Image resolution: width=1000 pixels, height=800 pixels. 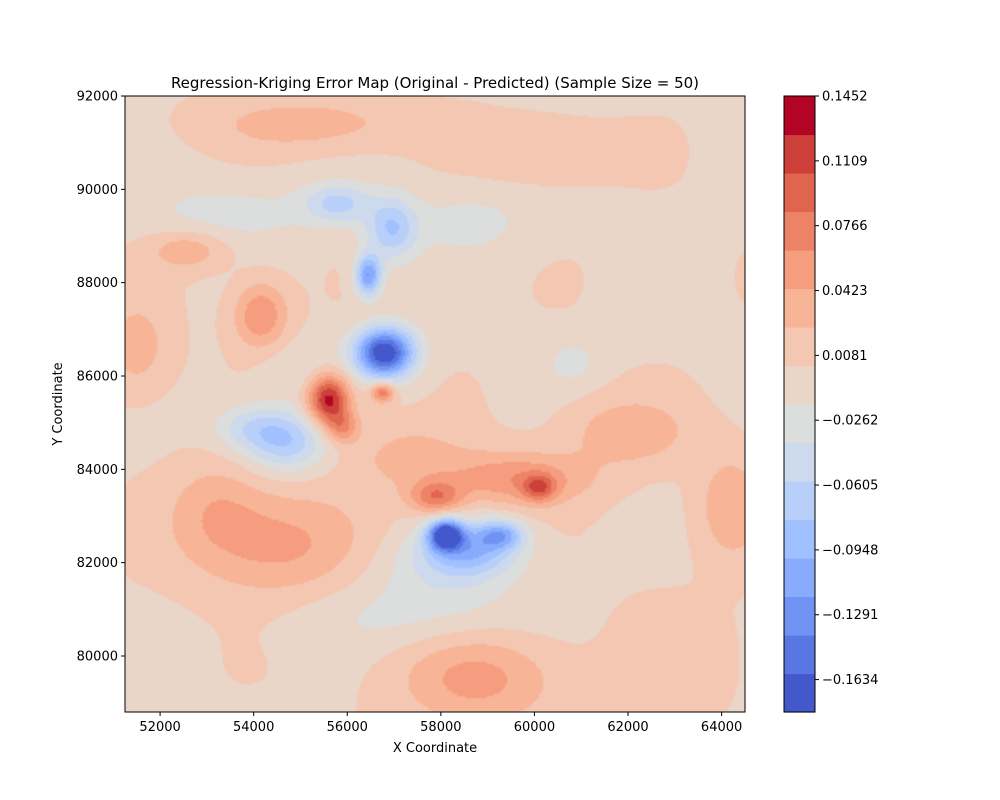 I want to click on y-tick-label: 84000, so click(x=97, y=470).